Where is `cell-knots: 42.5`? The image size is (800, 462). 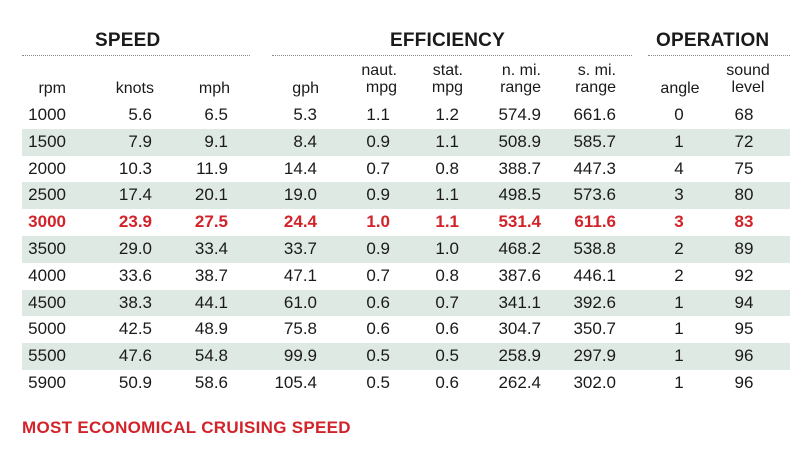 cell-knots: 42.5 is located at coordinates (135, 329).